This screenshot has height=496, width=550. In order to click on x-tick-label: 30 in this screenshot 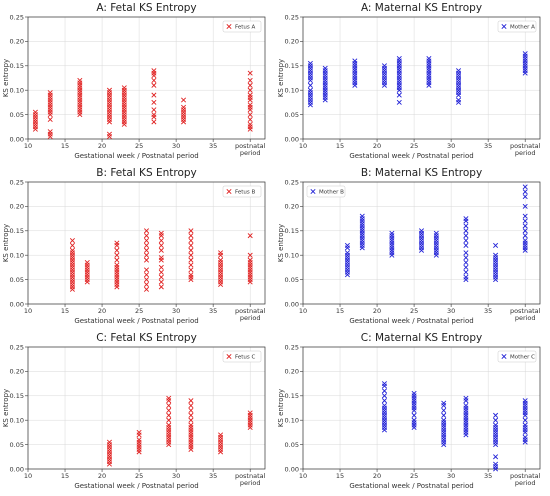, I will do `click(451, 146)`.